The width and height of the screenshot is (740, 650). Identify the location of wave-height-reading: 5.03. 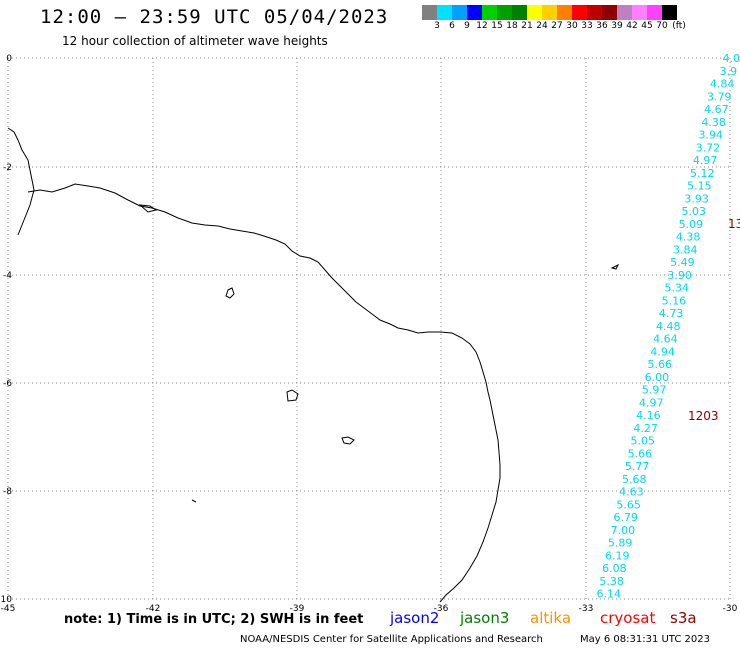
(694, 211).